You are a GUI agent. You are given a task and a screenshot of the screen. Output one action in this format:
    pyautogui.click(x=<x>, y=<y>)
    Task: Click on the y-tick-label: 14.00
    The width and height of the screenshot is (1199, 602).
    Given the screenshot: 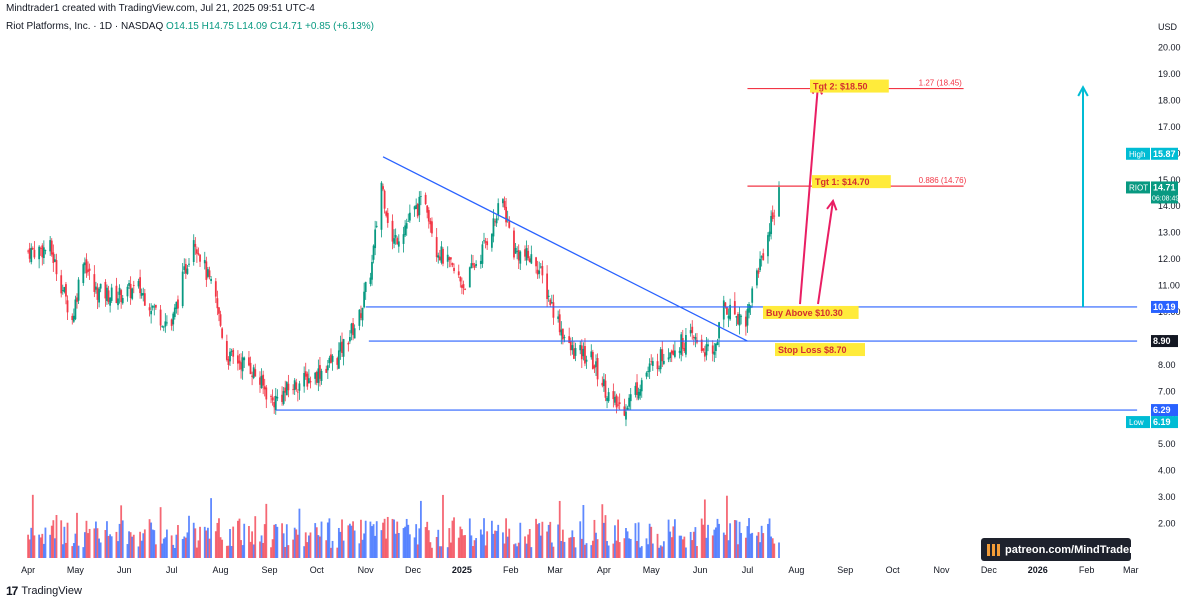 What is the action you would take?
    pyautogui.click(x=1169, y=206)
    